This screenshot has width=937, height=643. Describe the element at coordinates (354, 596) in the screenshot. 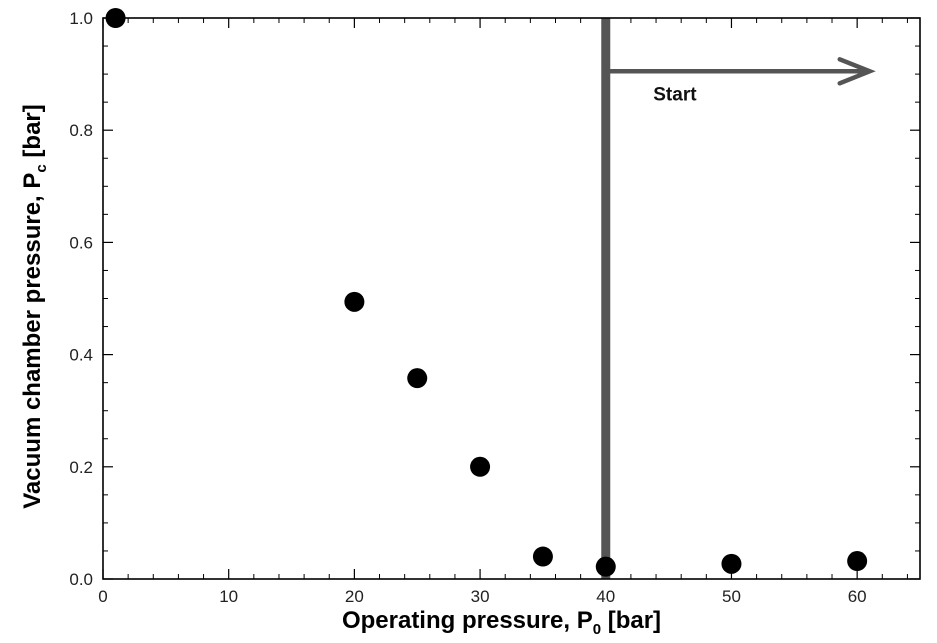

I see `x-tick-label: 20` at that location.